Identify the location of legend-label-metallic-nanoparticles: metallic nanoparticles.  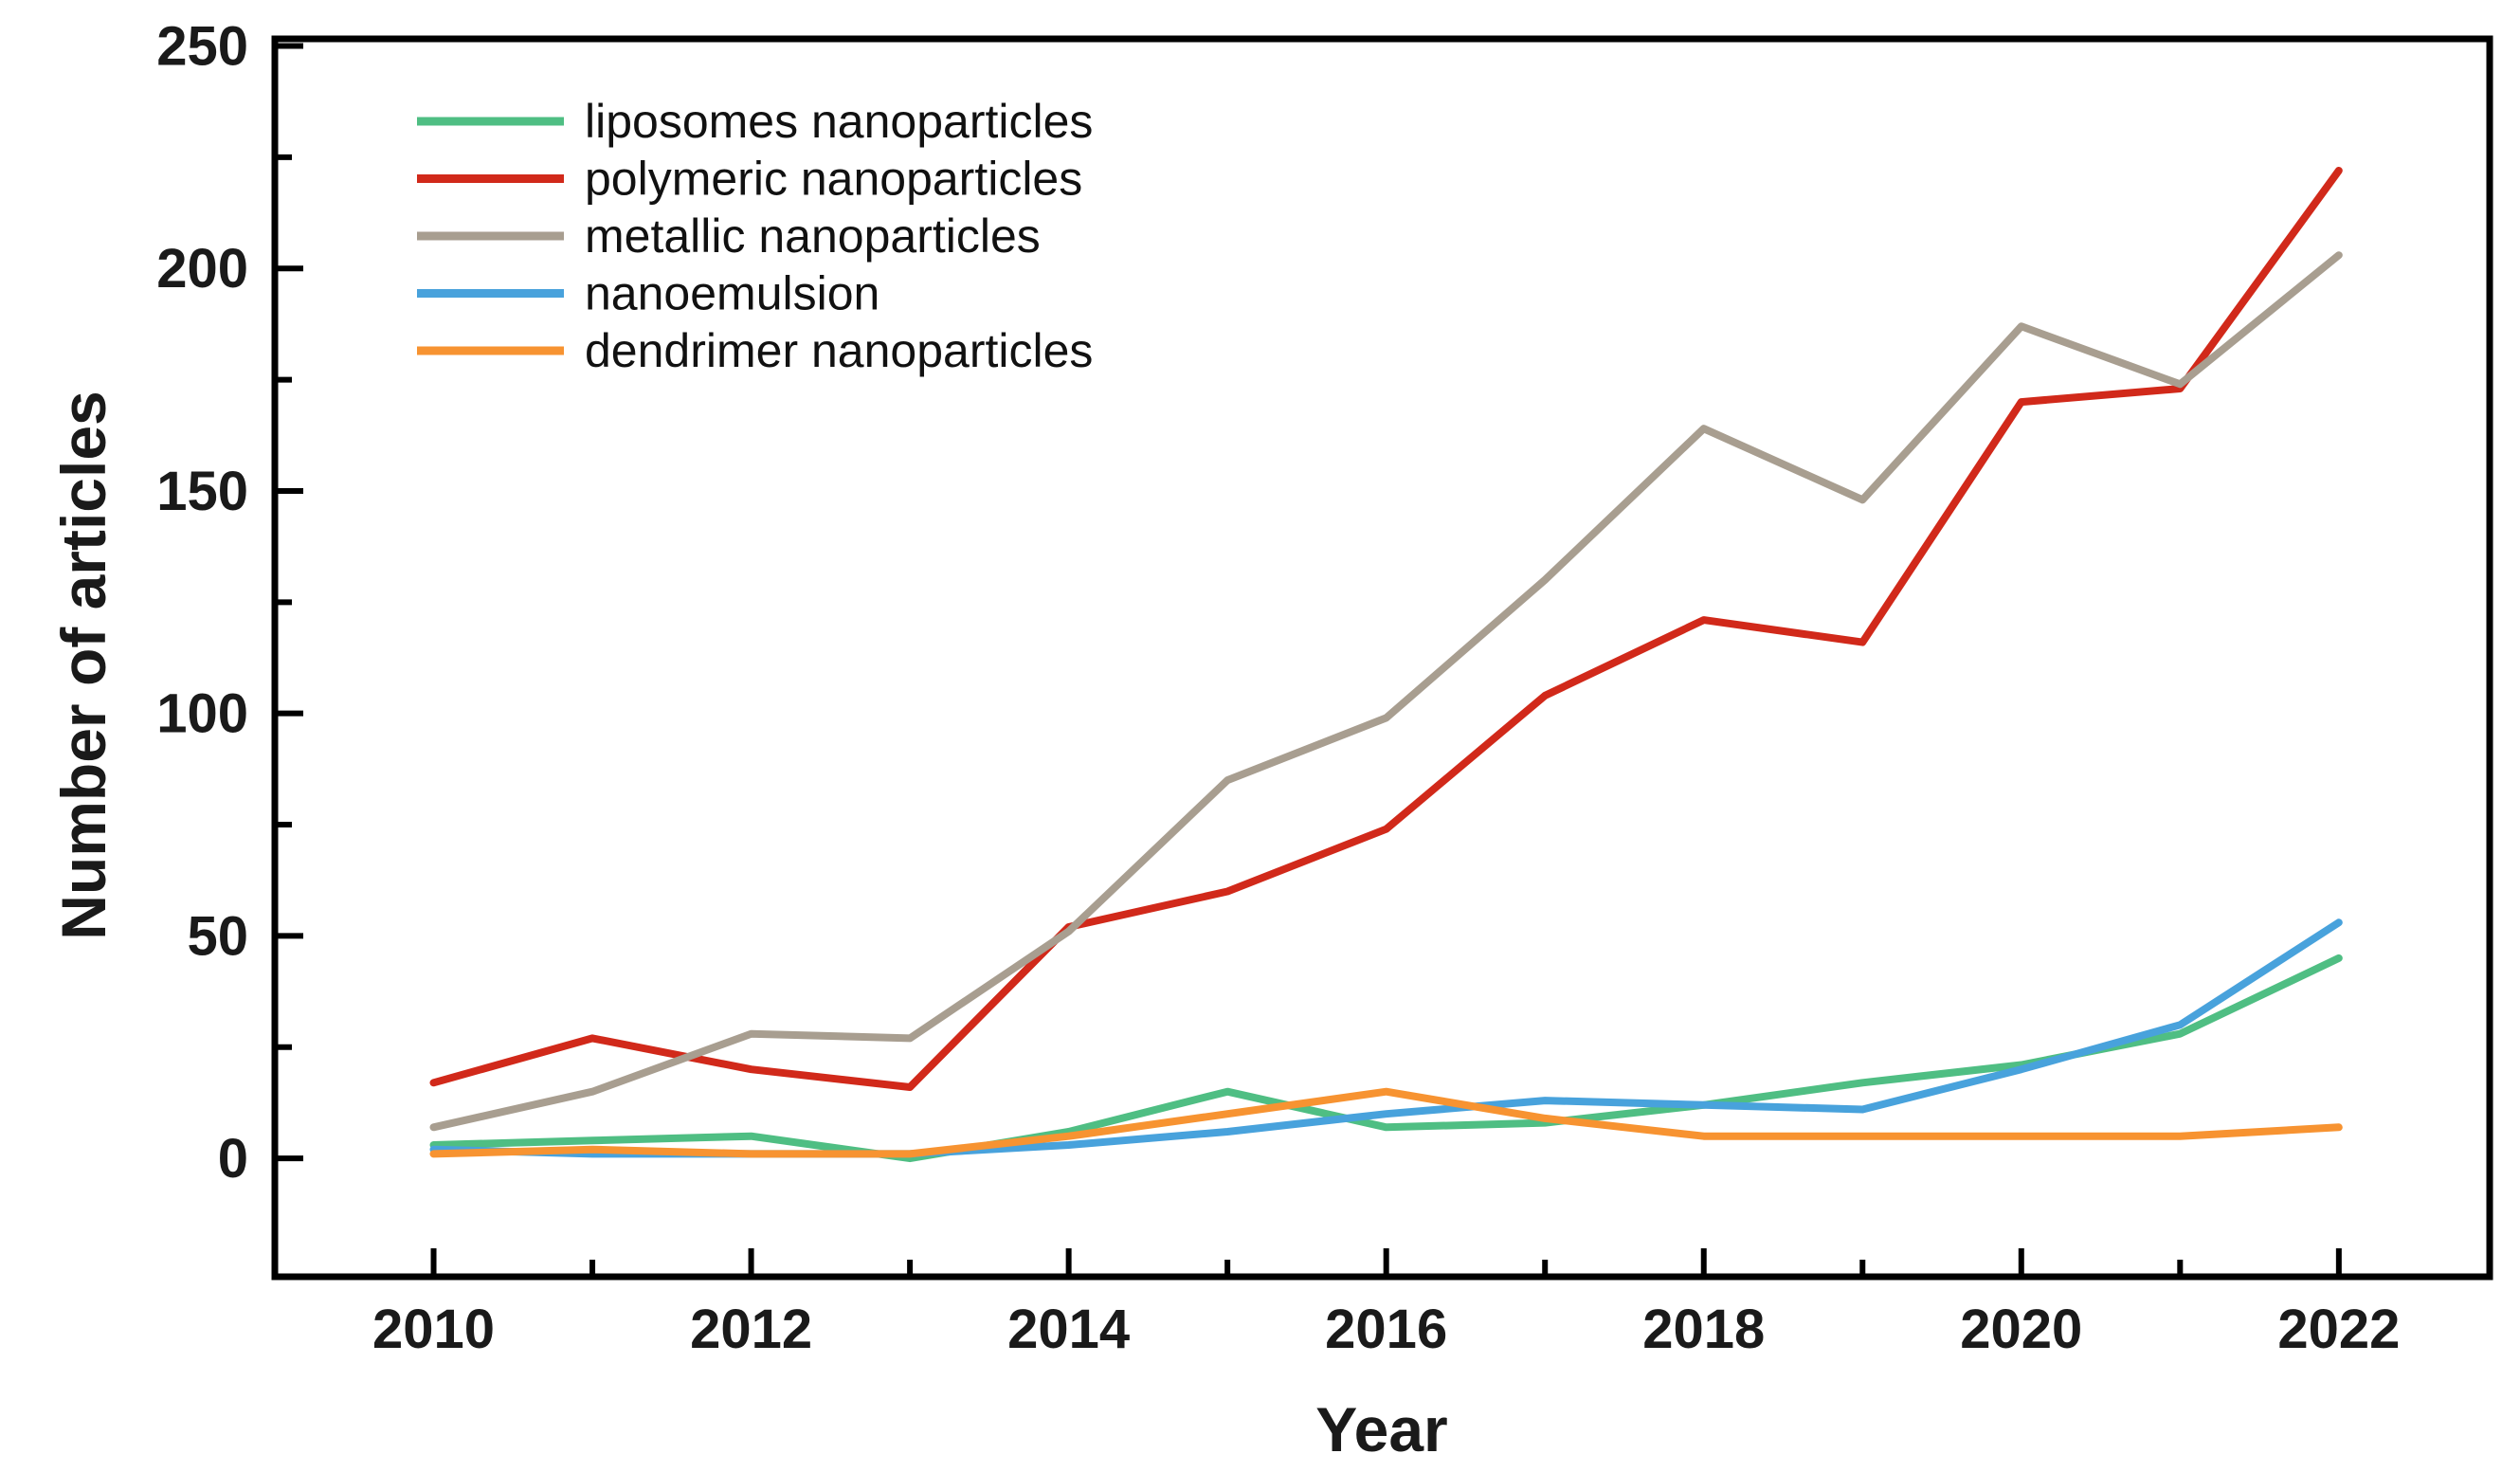
(813, 236).